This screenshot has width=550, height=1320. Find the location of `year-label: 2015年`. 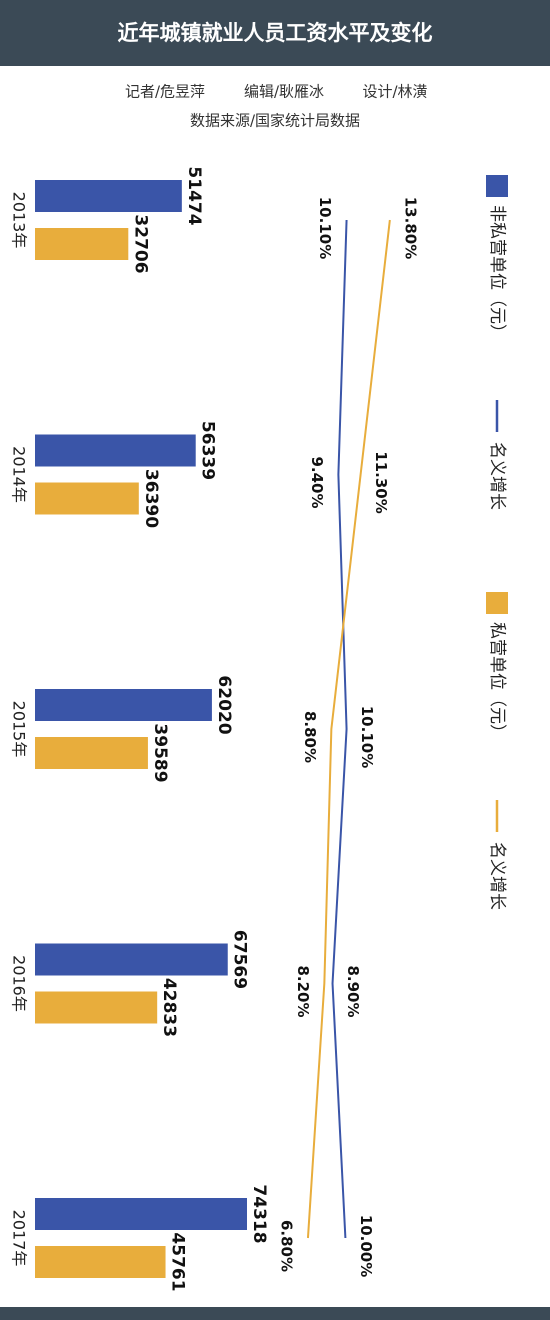

year-label: 2015年 is located at coordinates (19, 729).